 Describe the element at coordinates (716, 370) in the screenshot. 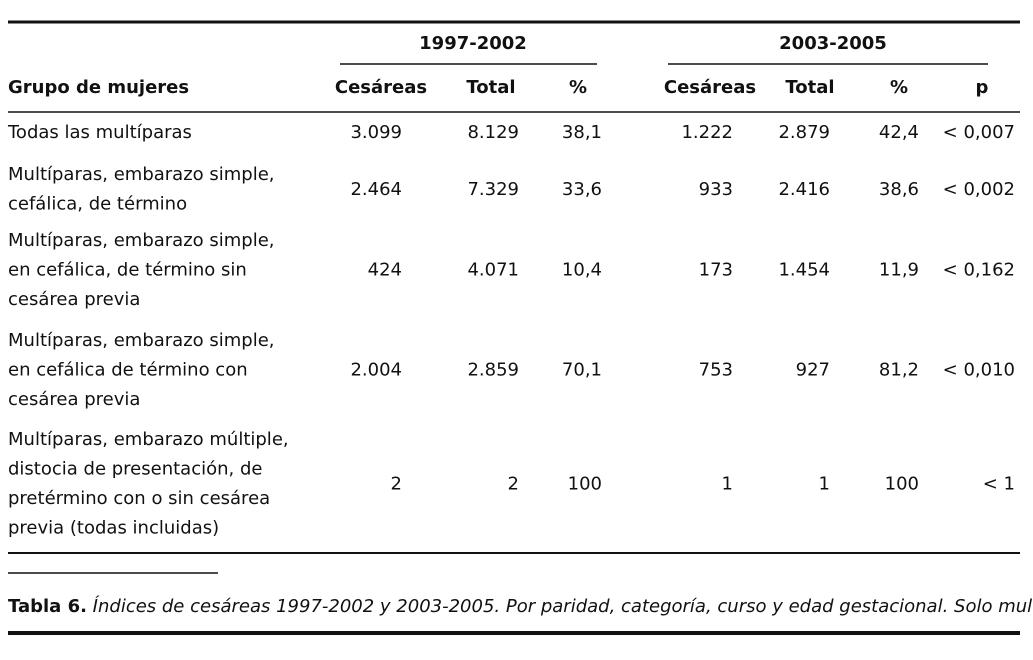

I see `cell: 753` at that location.